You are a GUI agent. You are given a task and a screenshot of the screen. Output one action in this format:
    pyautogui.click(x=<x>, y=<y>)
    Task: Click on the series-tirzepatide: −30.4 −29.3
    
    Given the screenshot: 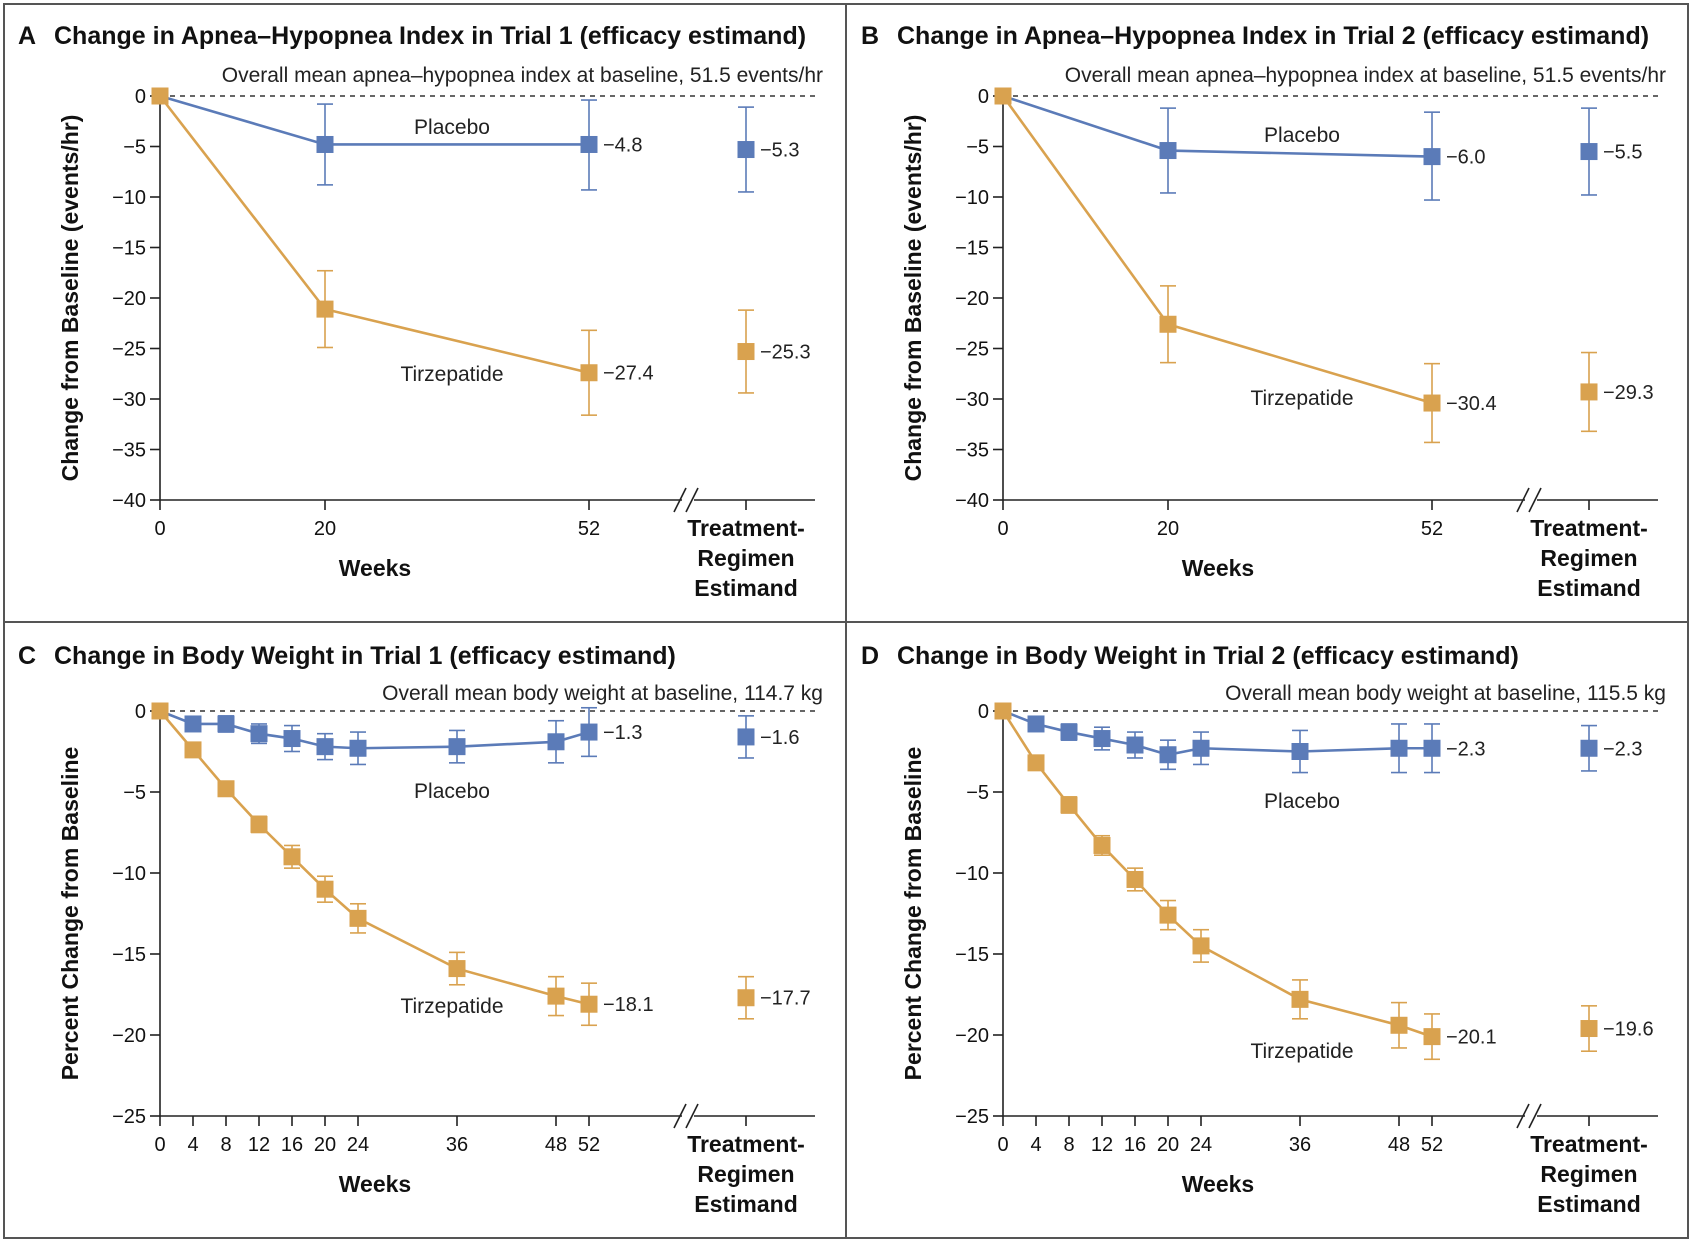 What is the action you would take?
    pyautogui.click(x=1324, y=265)
    